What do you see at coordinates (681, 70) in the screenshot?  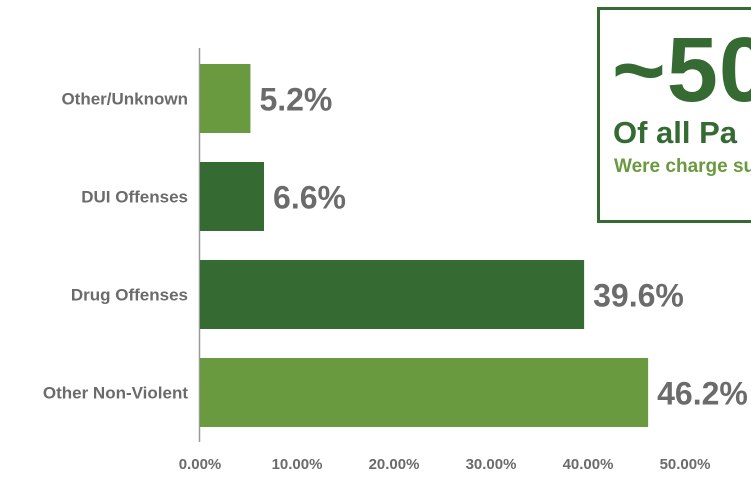 I see `callout-headline: ~50` at bounding box center [681, 70].